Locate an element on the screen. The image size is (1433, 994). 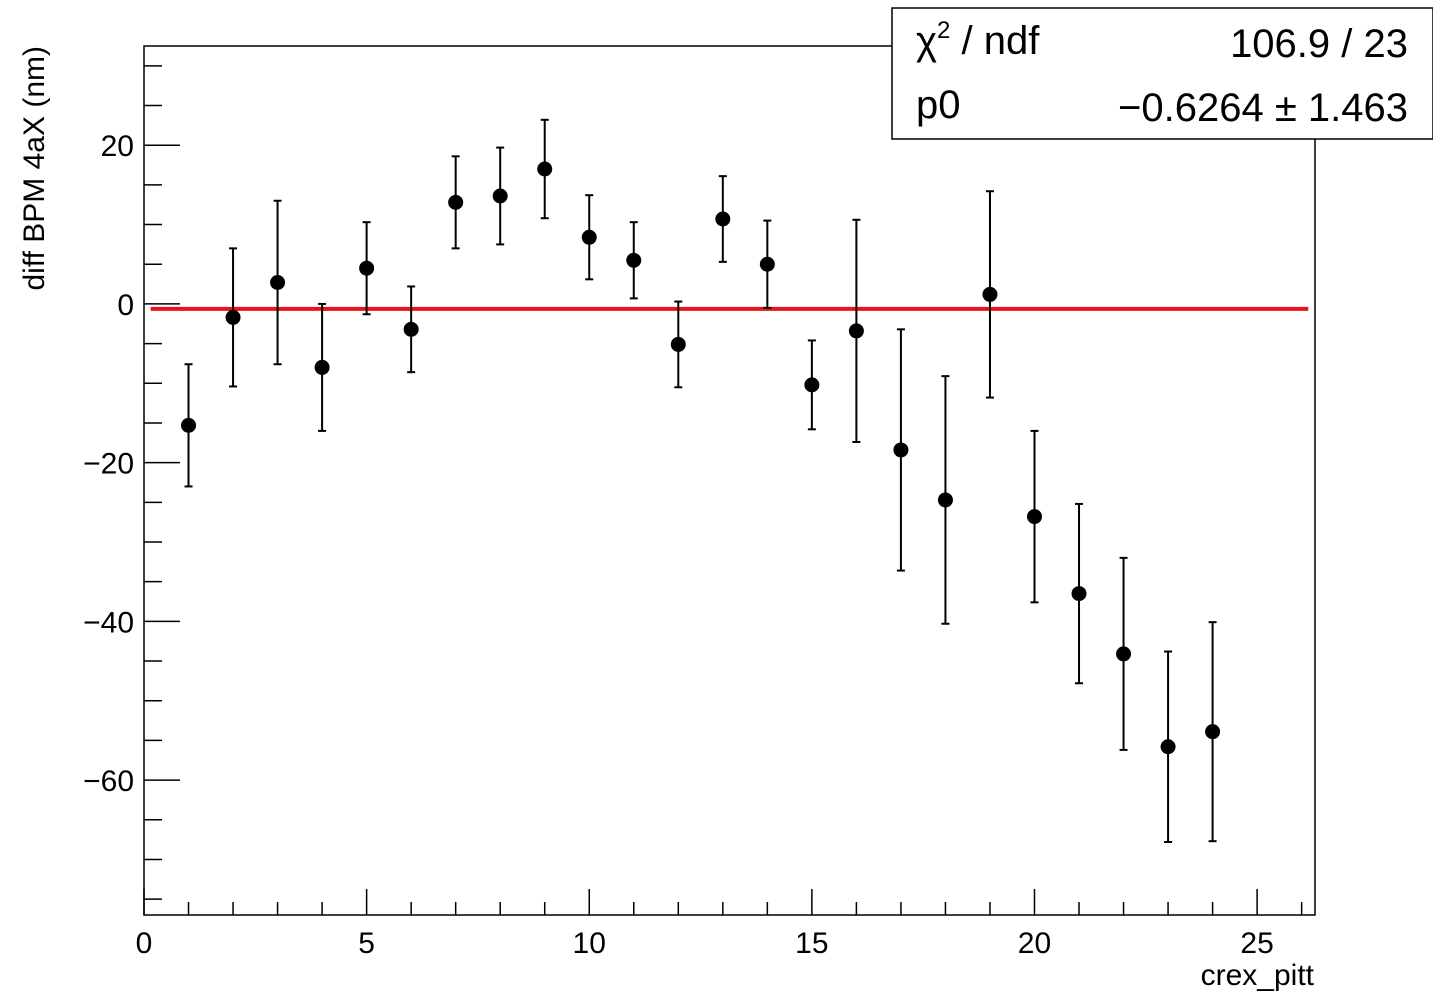
y-tick-label: 0 is located at coordinates (125, 305).